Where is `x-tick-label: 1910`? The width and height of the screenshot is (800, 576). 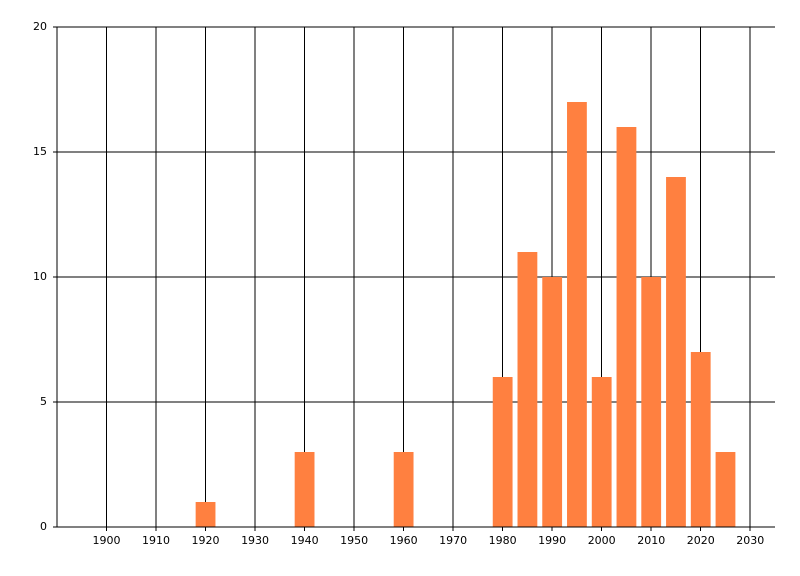 x-tick-label: 1910 is located at coordinates (156, 540).